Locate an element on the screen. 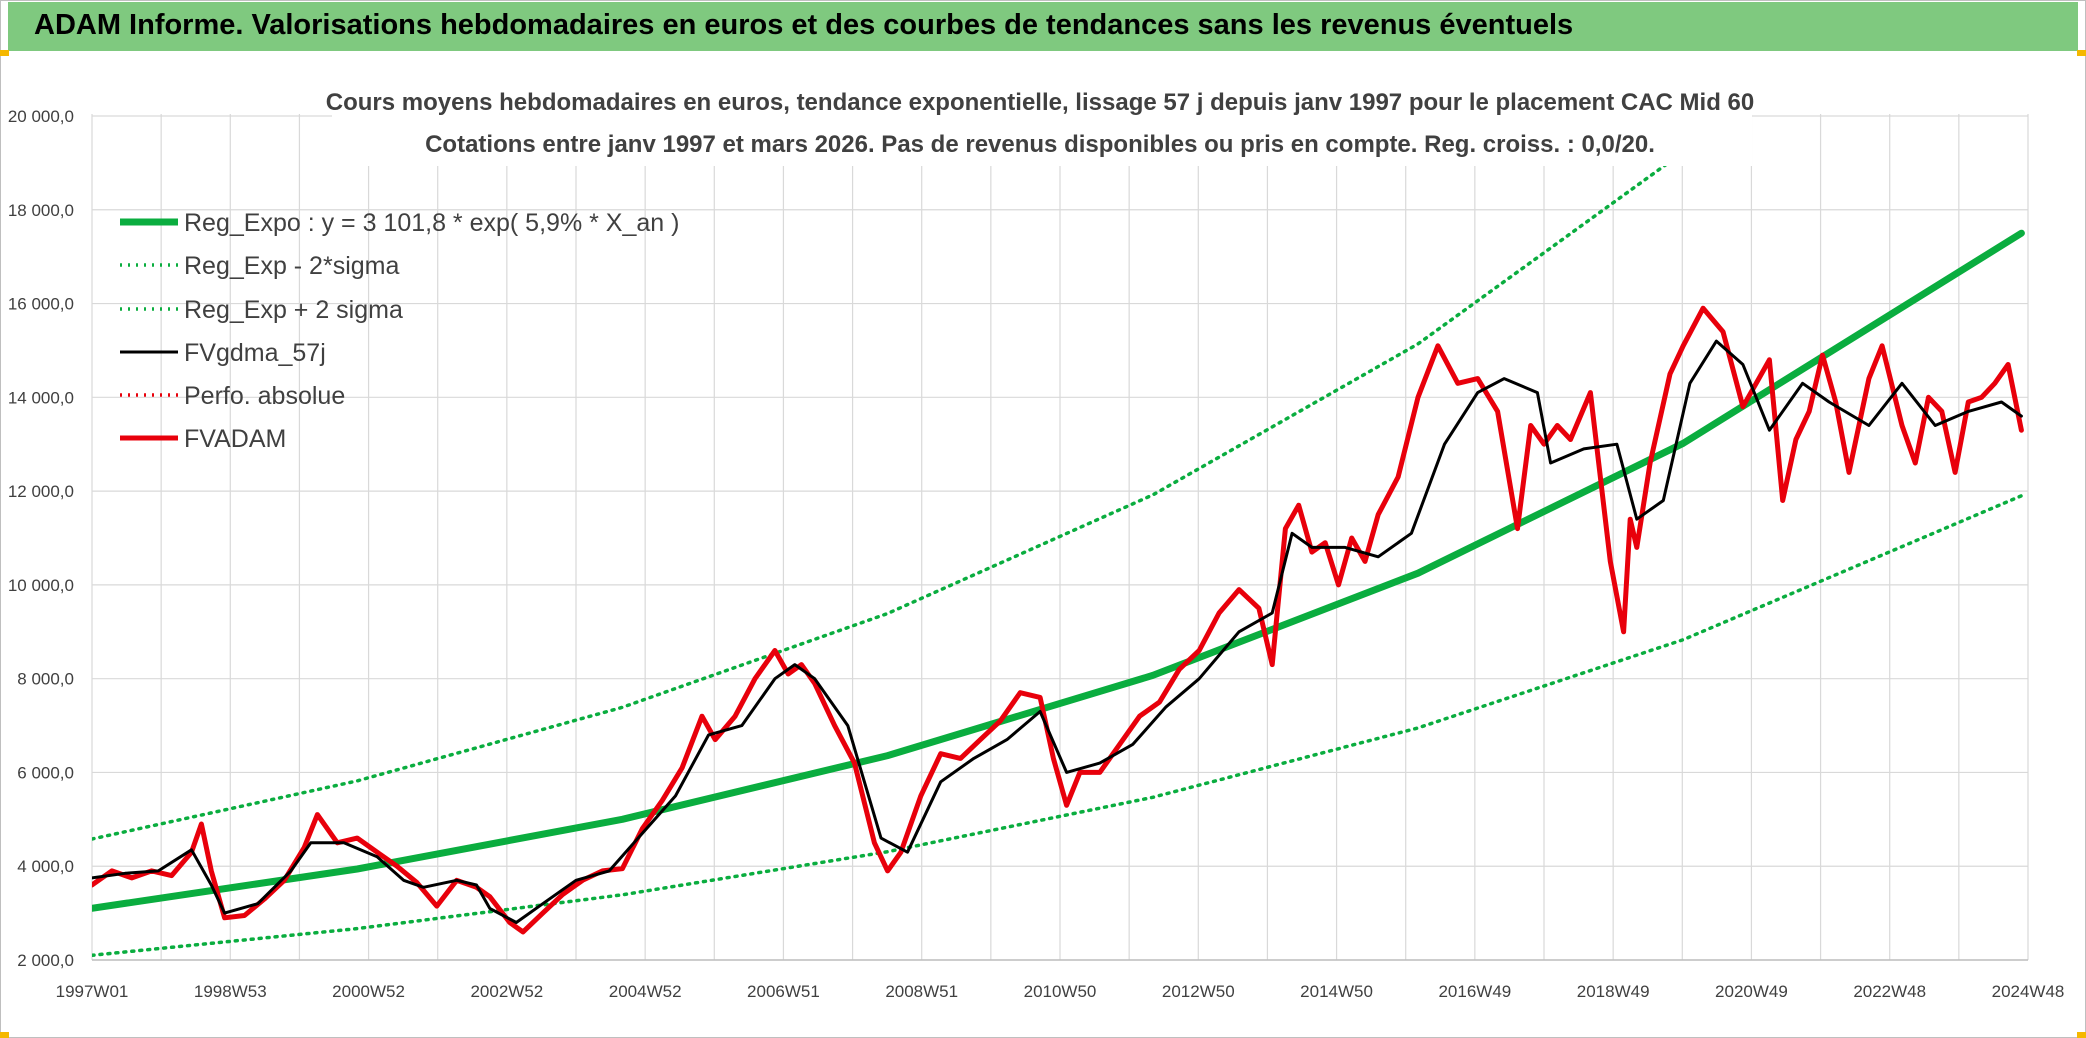  y-tick-label: 20 000,0 is located at coordinates (41, 116).